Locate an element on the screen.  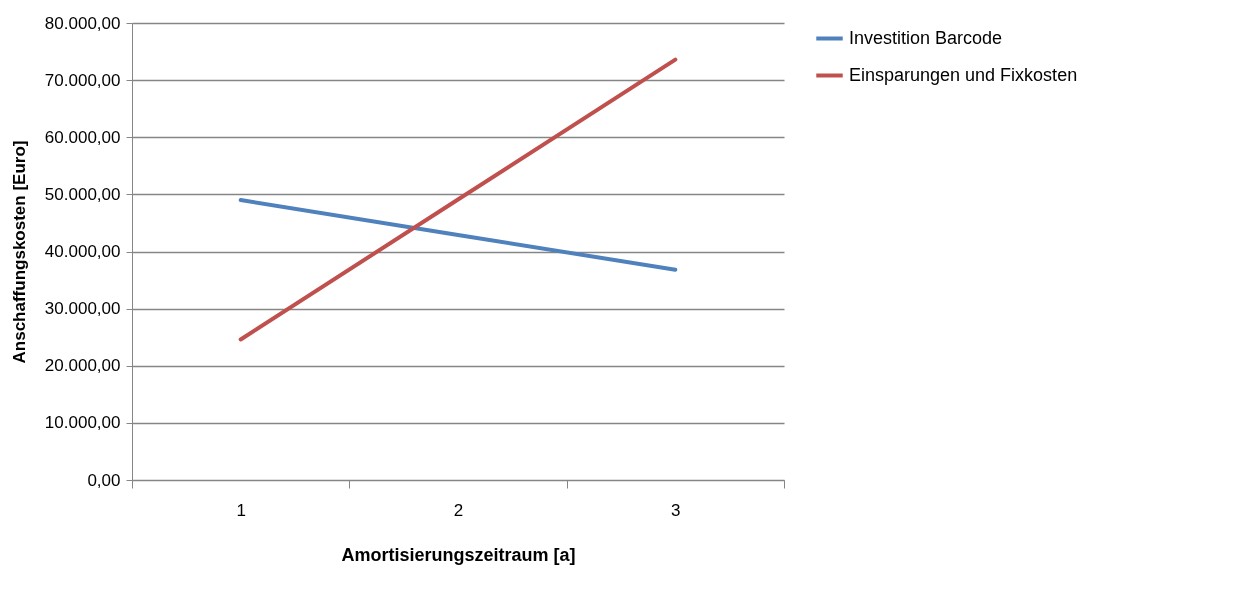
y-tick-label: 60.000,00 is located at coordinates (82, 137).